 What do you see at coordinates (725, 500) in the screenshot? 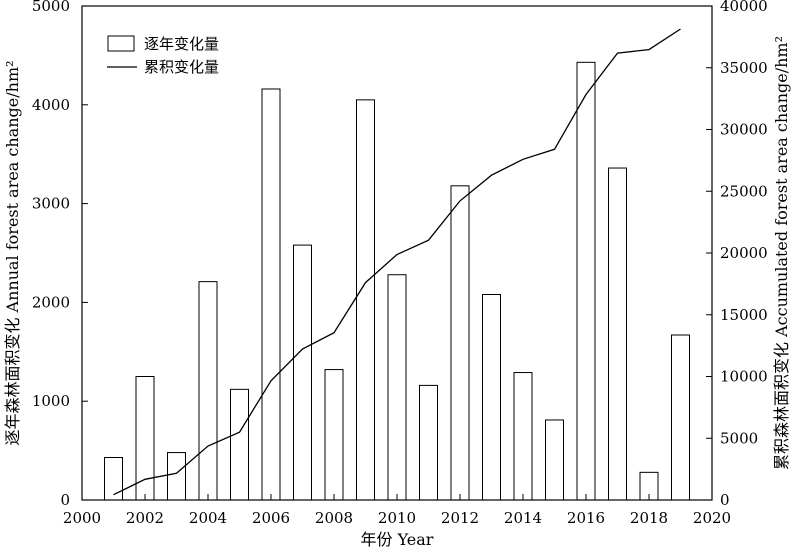
I see `right-y-tick-label: 0` at bounding box center [725, 500].